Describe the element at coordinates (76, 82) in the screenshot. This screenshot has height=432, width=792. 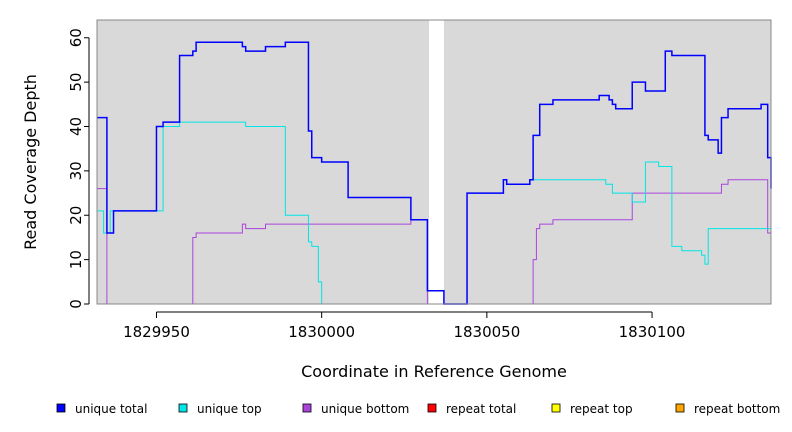
I see `y-tick-label: 50` at that location.